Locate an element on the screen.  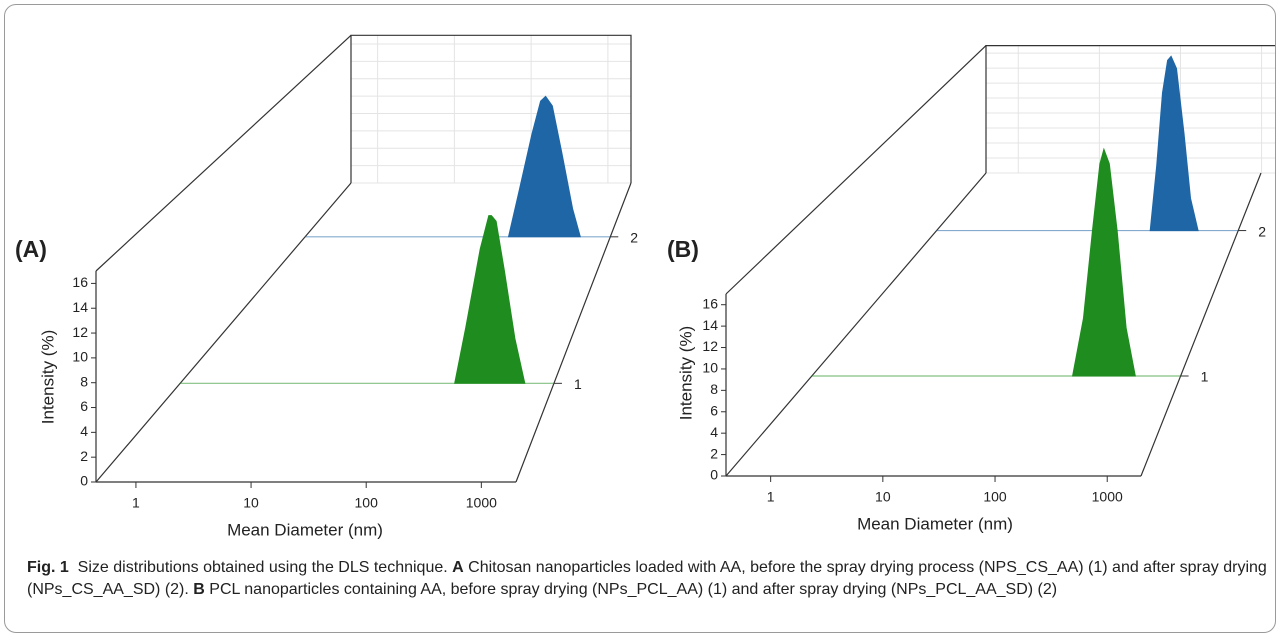
panel-label: (B) is located at coordinates (683, 249).